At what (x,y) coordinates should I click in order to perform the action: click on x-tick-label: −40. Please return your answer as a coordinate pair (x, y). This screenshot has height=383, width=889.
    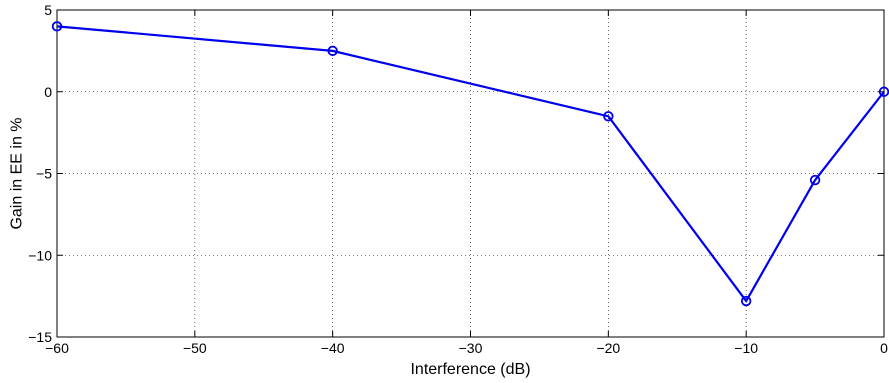
    Looking at the image, I should click on (333, 348).